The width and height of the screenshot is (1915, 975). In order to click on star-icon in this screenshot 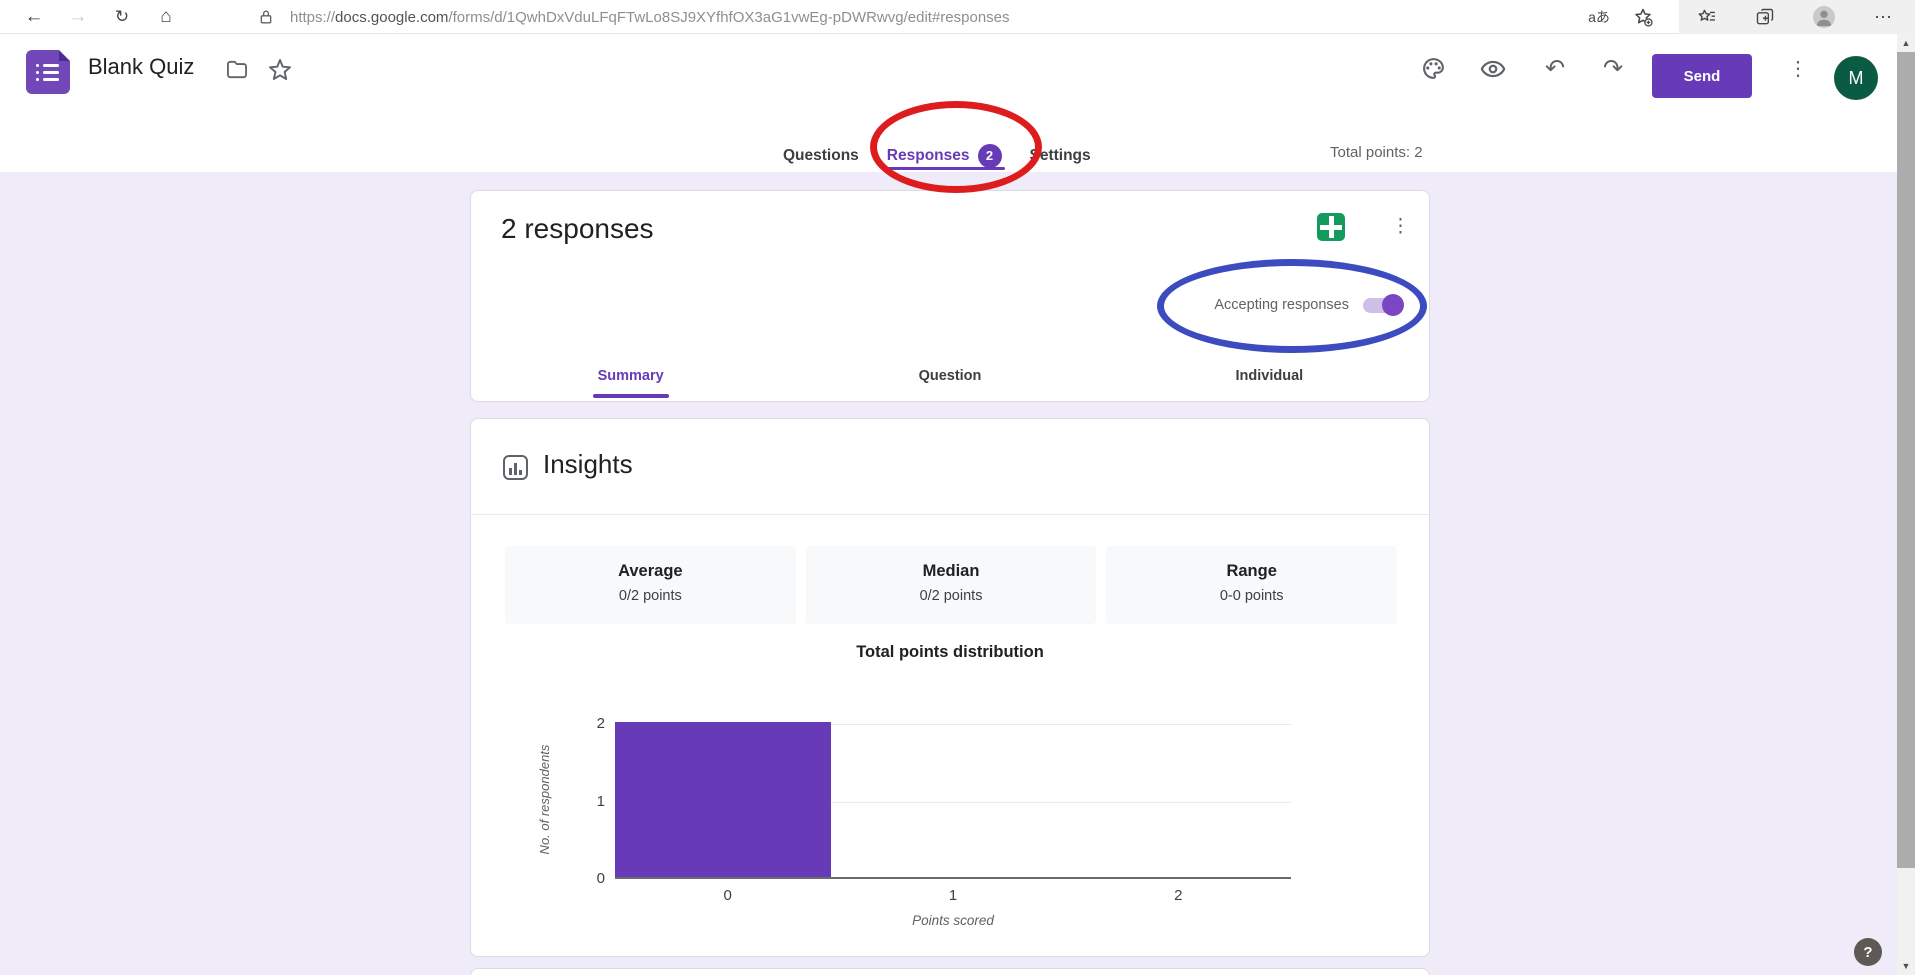, I will do `click(280, 70)`.